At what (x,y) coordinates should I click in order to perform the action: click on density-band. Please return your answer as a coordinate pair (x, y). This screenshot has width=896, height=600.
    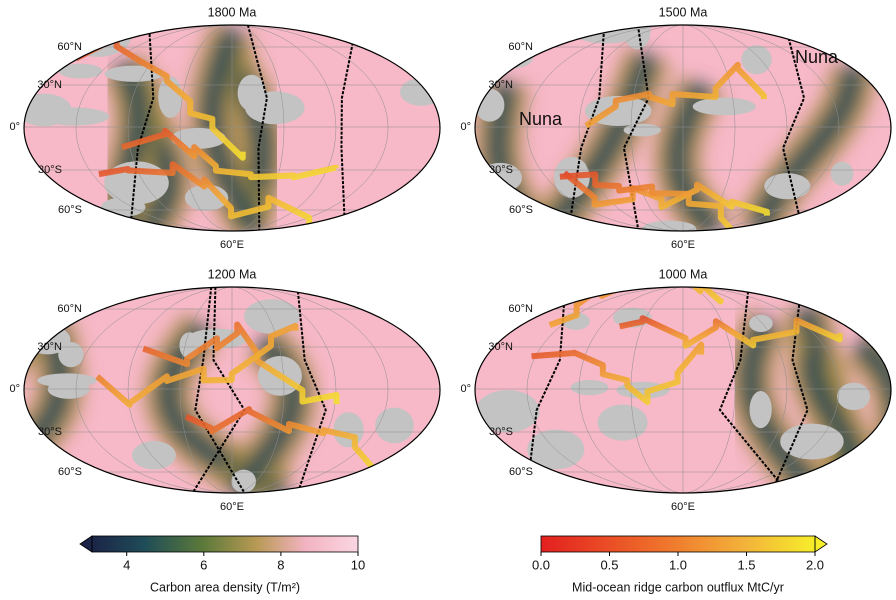
    Looking at the image, I should click on (32, 406).